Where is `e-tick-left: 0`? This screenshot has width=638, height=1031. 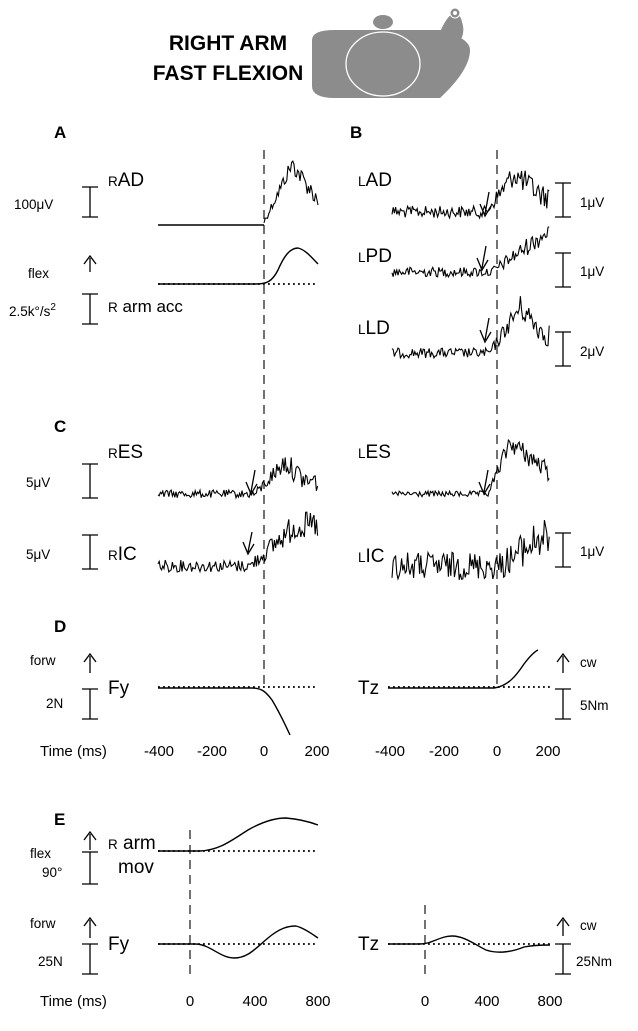
e-tick-left: 0 is located at coordinates (190, 1001).